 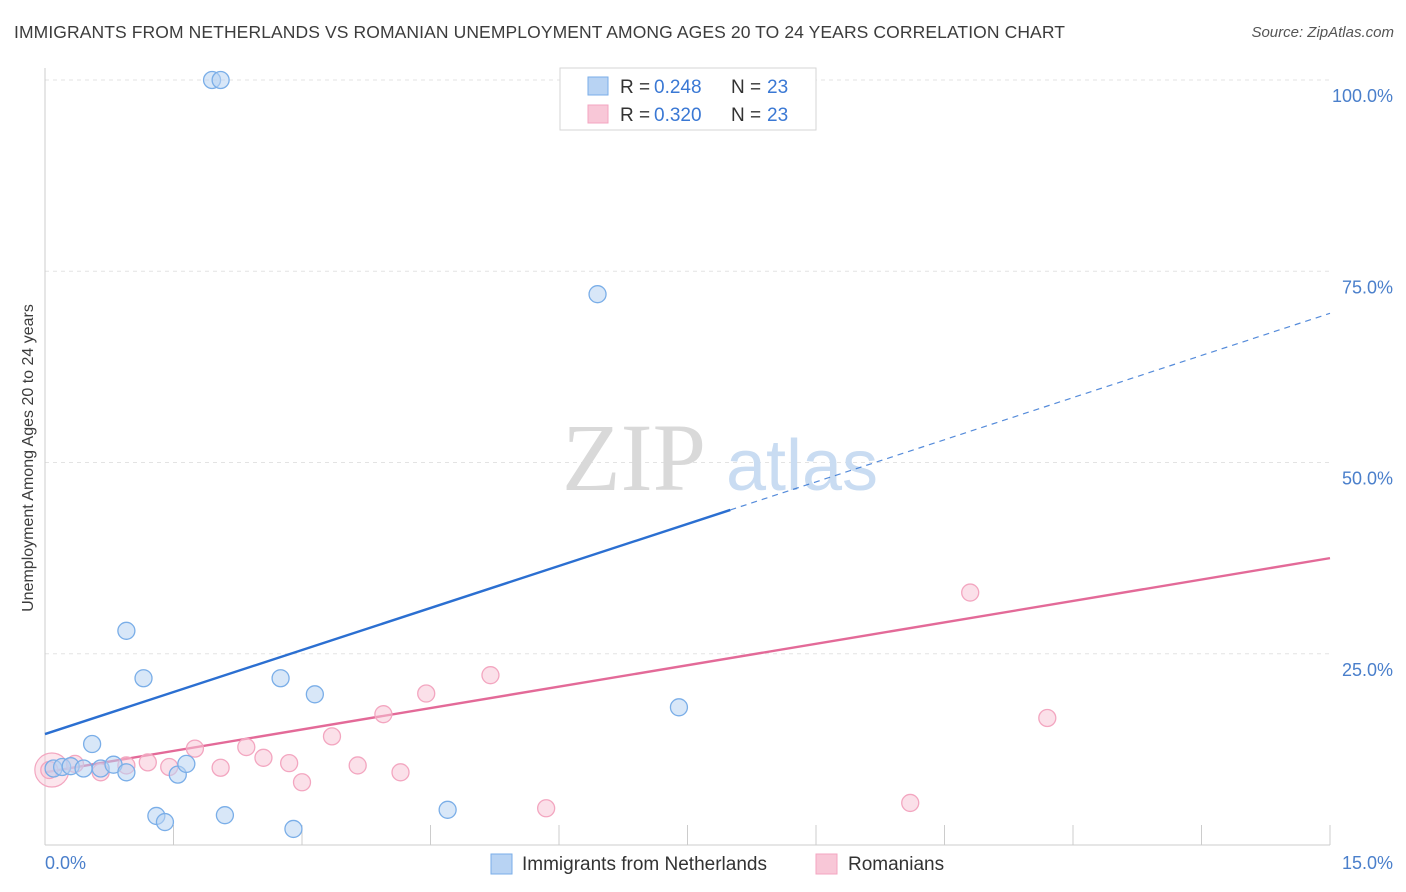 I want to click on series-legend: Immigrants from Netherlands Romanians, so click(x=717, y=864).